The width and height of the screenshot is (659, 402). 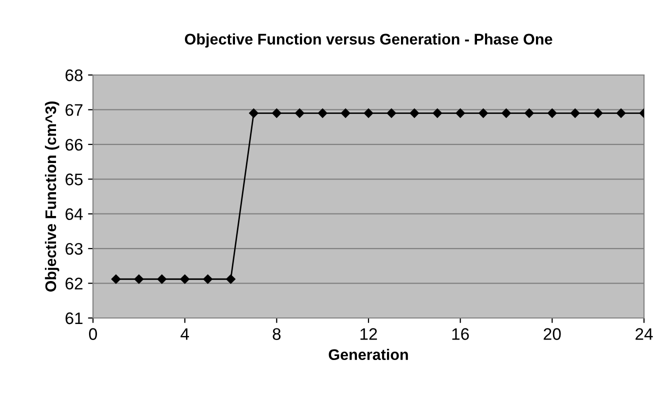 What do you see at coordinates (74, 284) in the screenshot?
I see `y-tick-label: 62` at bounding box center [74, 284].